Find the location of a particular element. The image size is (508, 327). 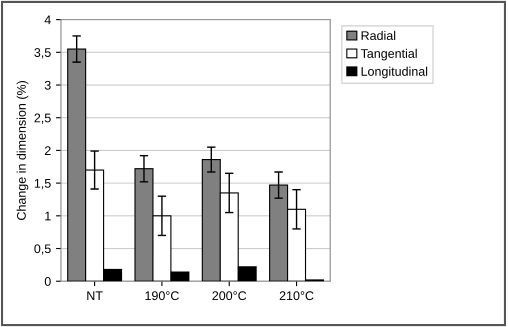

y-tick-label: 3,5 is located at coordinates (42, 53).